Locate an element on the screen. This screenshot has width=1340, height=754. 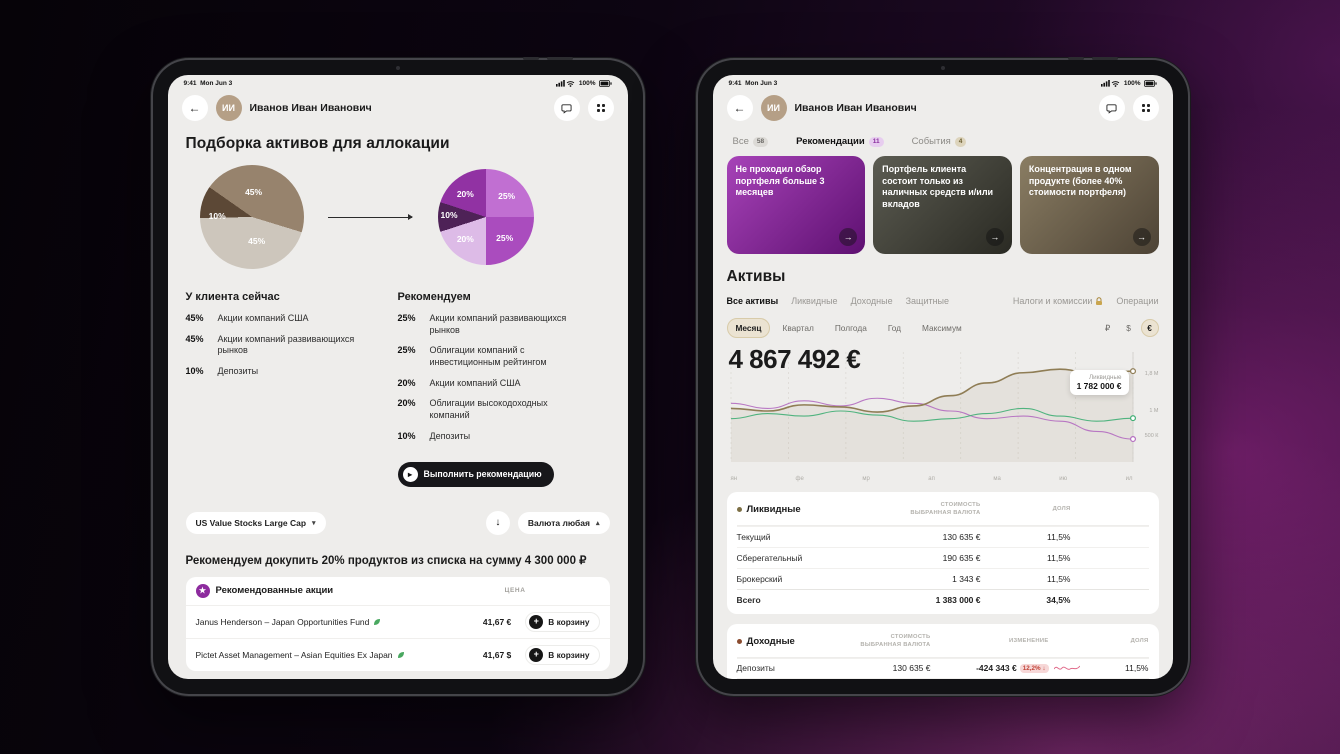
change-badge: 12,2% ↓ is located at coordinates (1034, 668).